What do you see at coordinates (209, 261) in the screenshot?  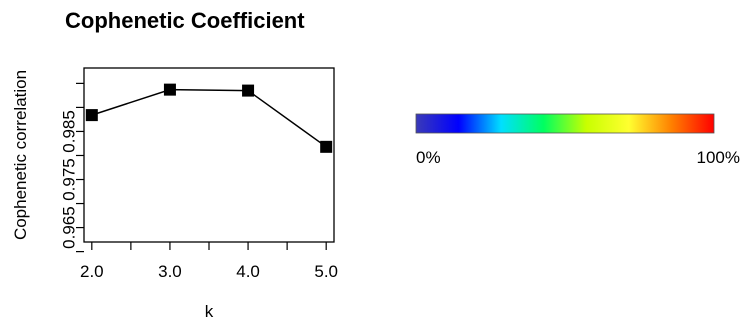 I see `x-axis: 2.0 3.0 4.0 5.0` at bounding box center [209, 261].